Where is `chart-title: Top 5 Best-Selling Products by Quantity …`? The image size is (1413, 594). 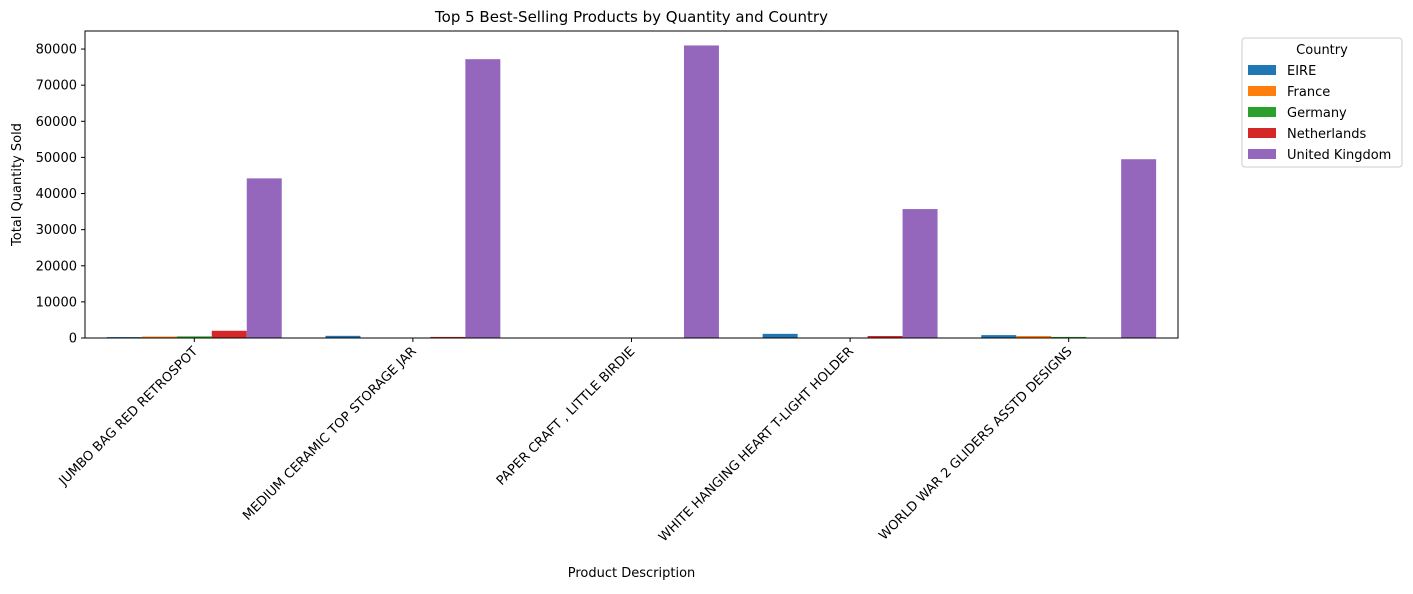
chart-title: Top 5 Best-Selling Products by Quantity … is located at coordinates (631, 17).